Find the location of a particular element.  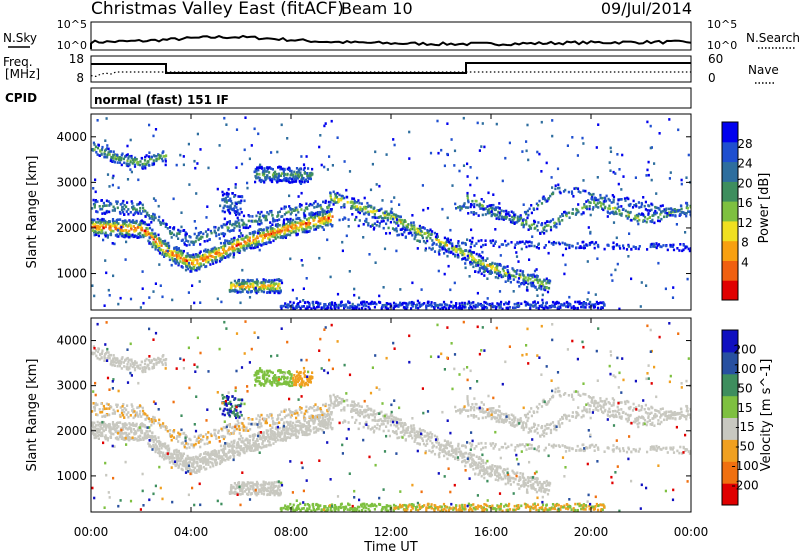

beam-title: Beam 10 is located at coordinates (377, 9).